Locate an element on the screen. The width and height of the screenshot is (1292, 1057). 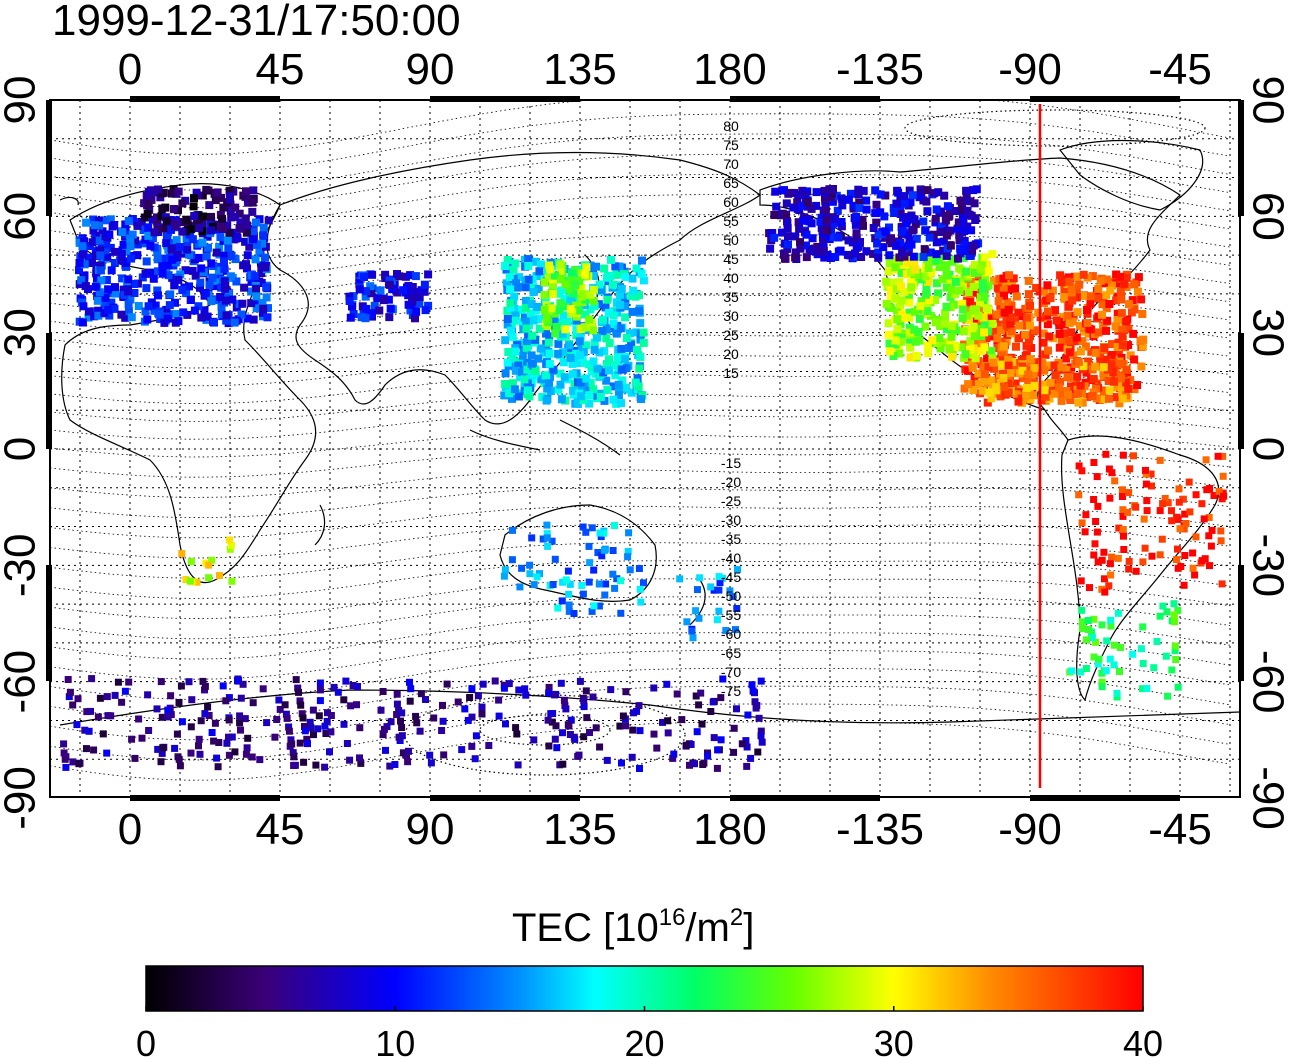
tec-pixel-patagonia is located at coordinates (1117, 697).